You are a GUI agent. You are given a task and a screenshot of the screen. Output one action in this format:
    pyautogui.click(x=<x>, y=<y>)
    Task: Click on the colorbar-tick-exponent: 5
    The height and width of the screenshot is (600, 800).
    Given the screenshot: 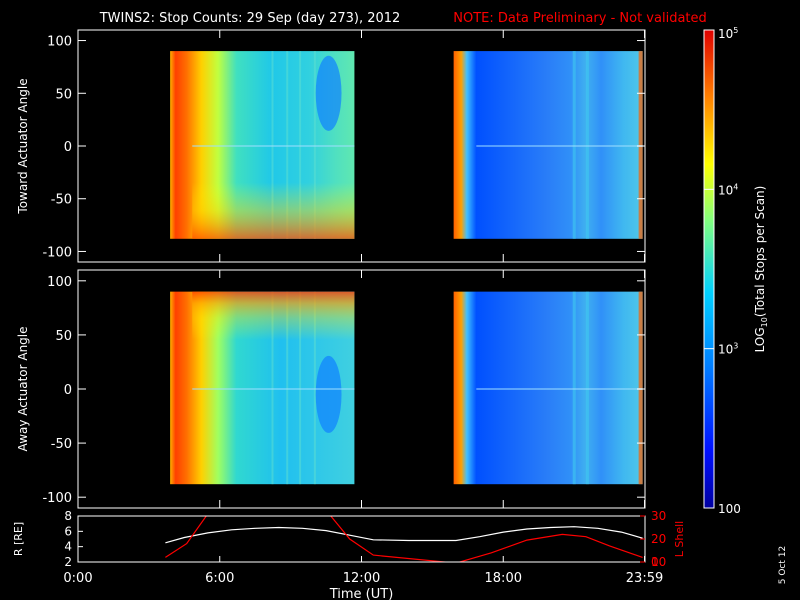 What is the action you would take?
    pyautogui.click(x=735, y=30)
    